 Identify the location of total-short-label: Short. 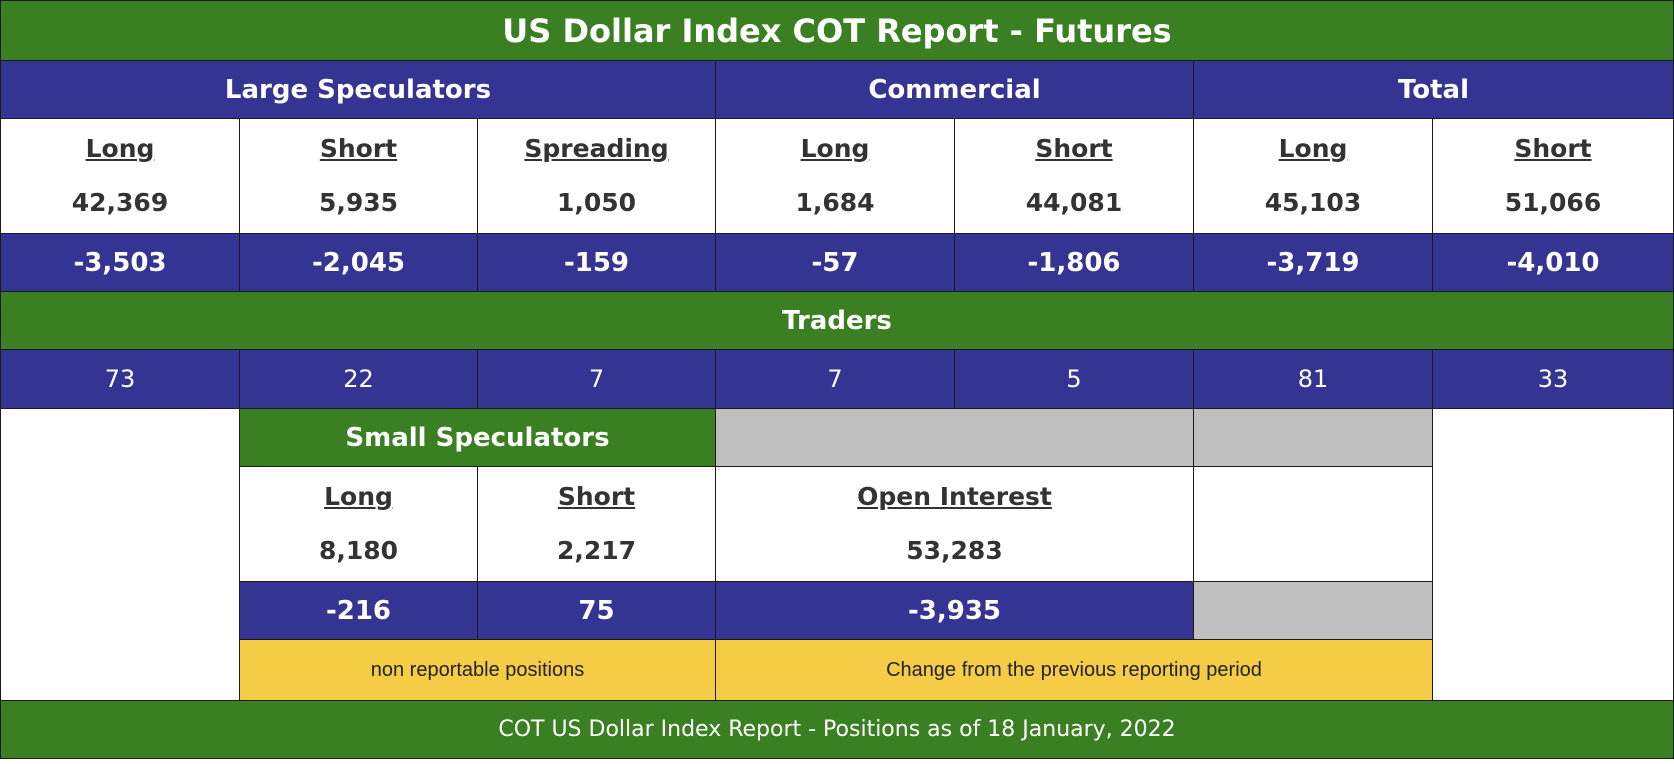
(1553, 148).